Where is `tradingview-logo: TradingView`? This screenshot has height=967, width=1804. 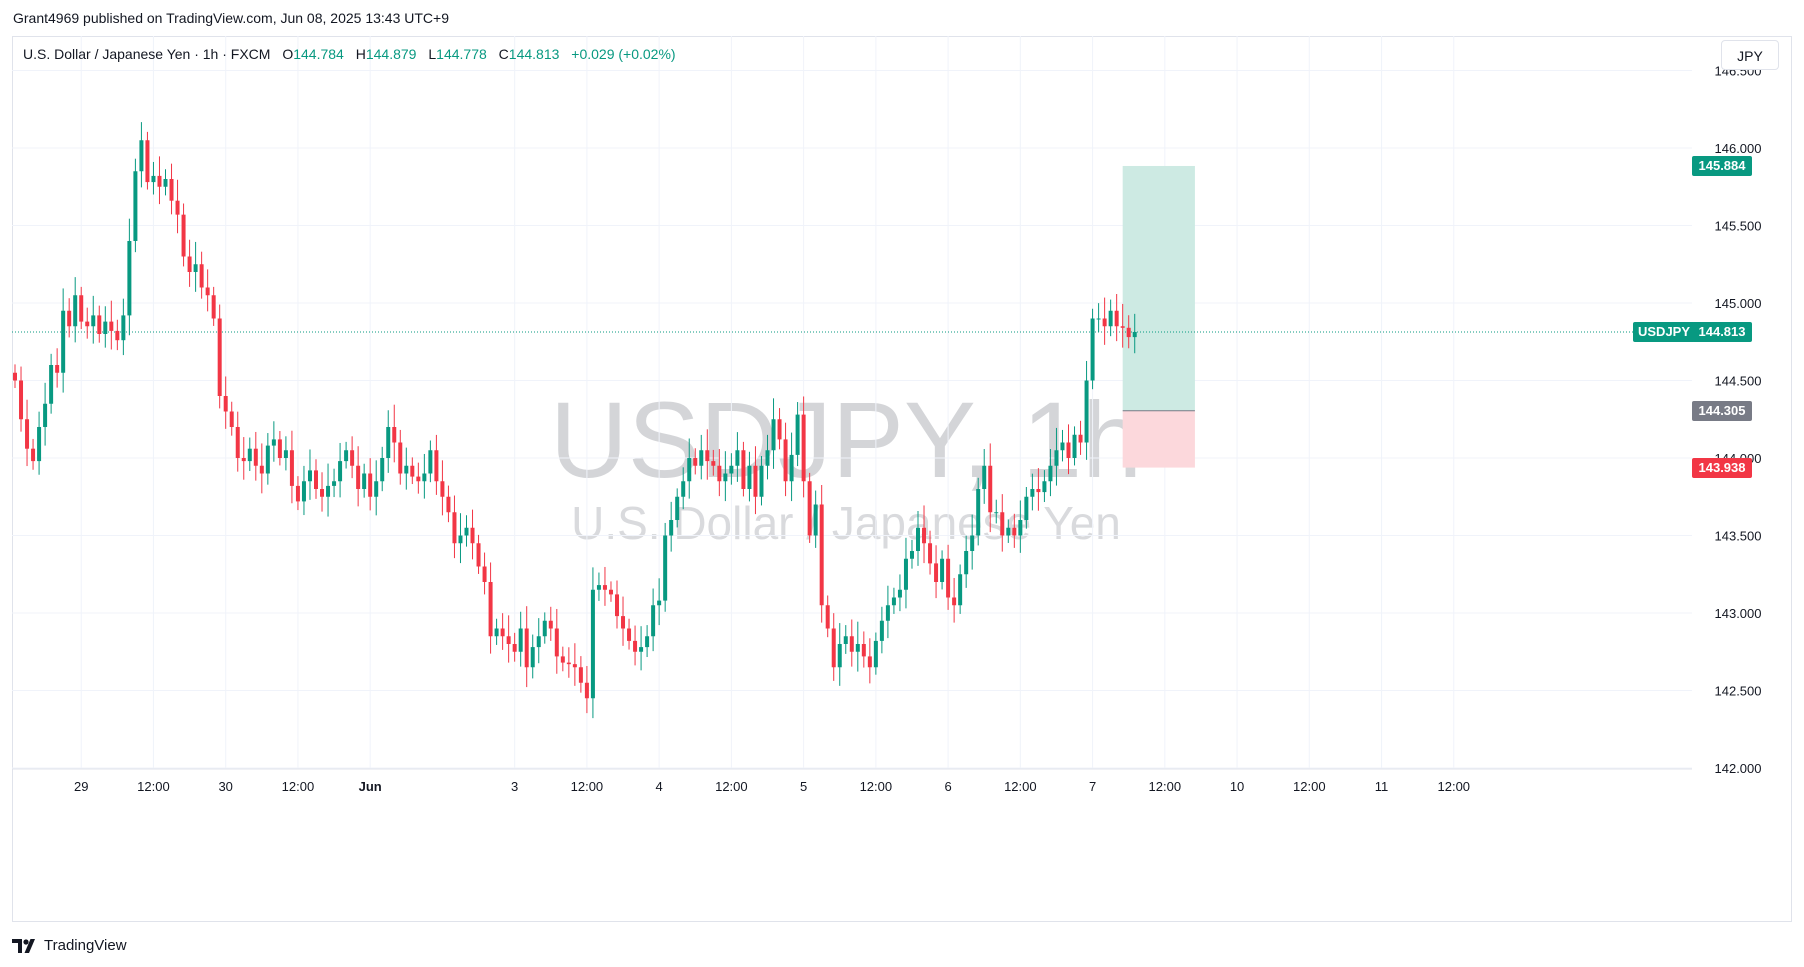
tradingview-logo: TradingView is located at coordinates (69, 946).